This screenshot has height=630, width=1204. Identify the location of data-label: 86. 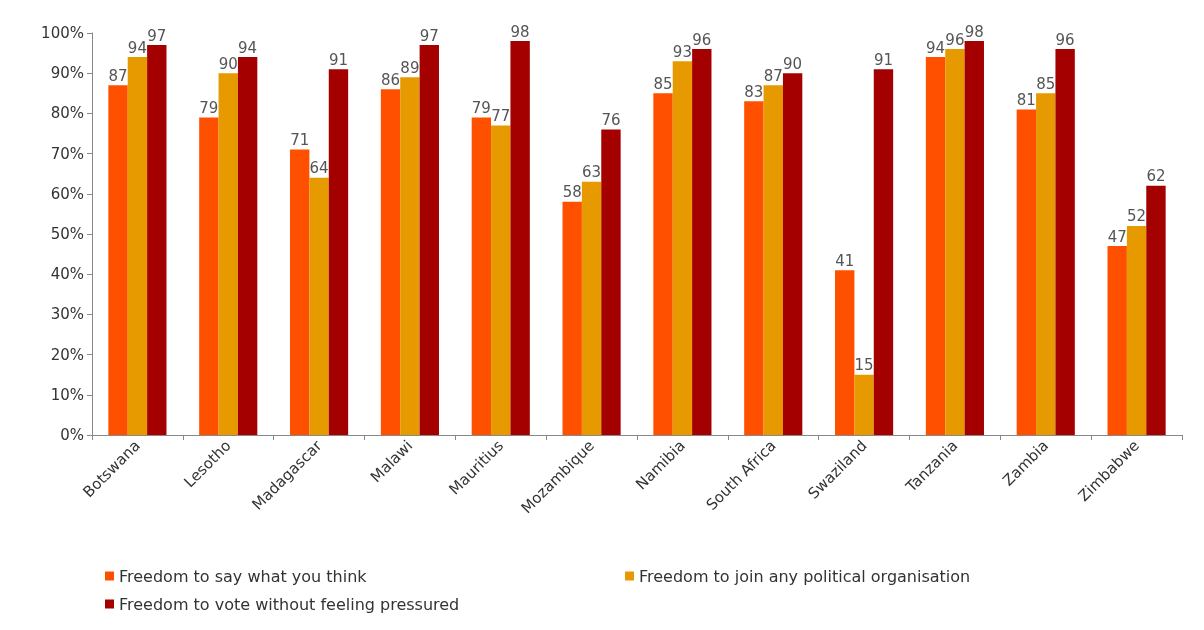
(390, 79).